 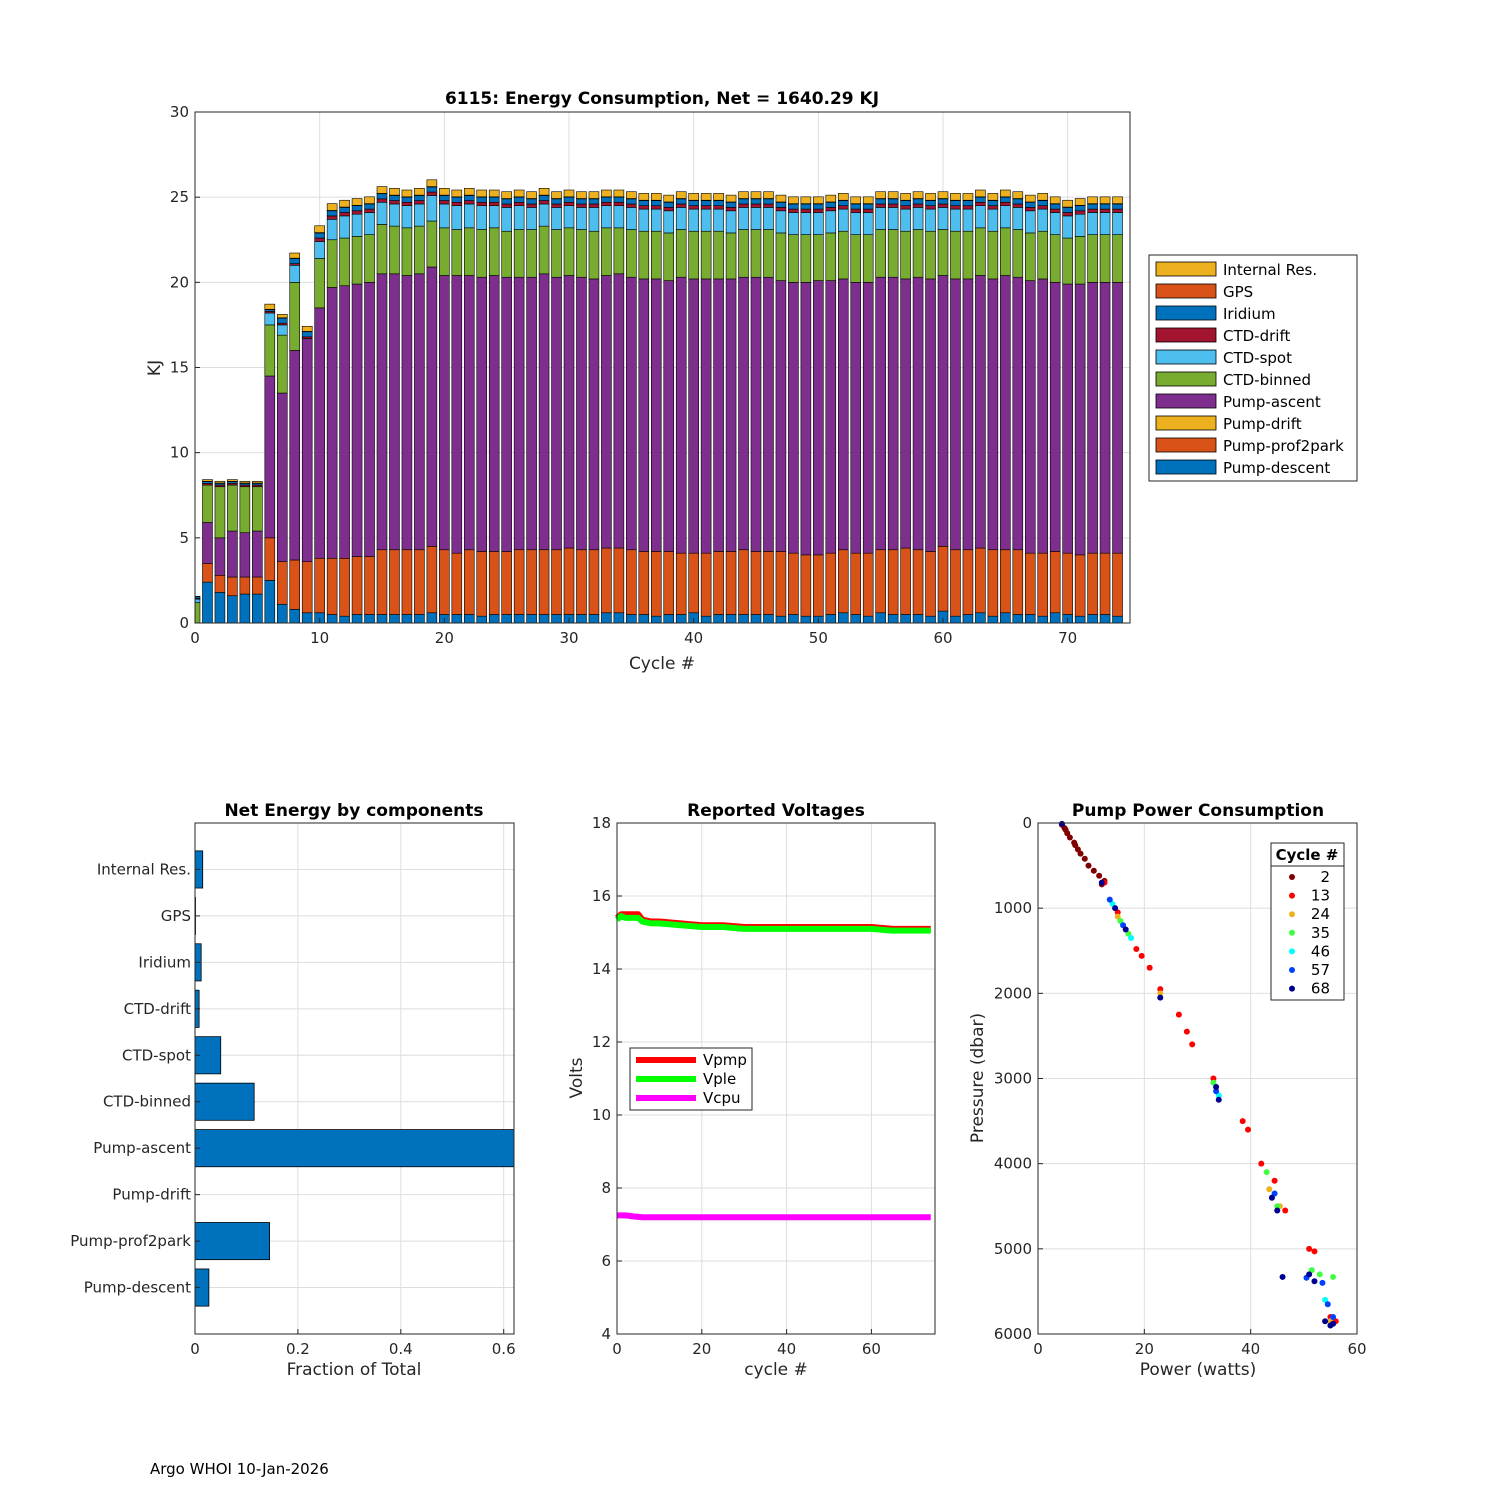 I want to click on voltages-xtick-label: 0, so click(x=617, y=1349).